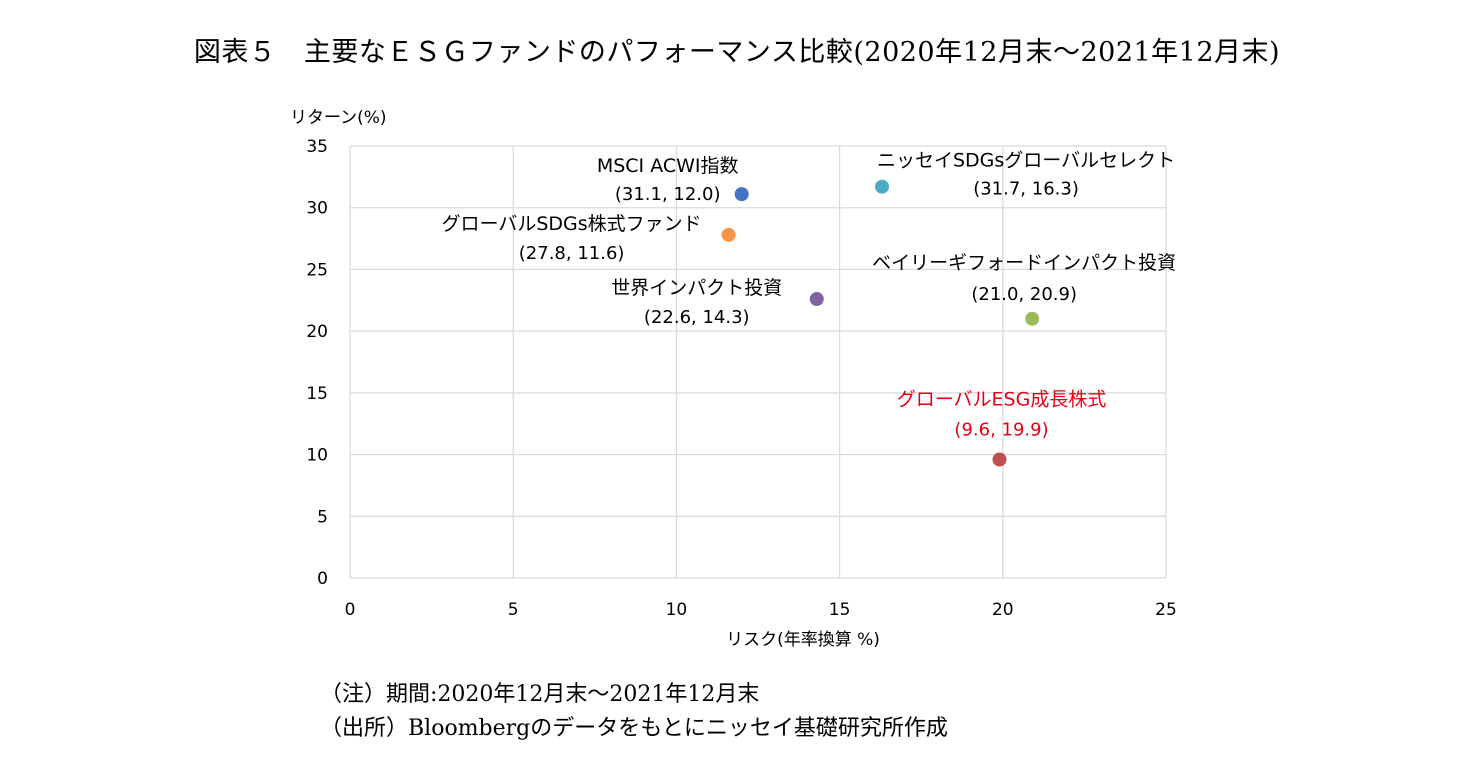 The image size is (1474, 774). I want to click on y-axis-label: リターン(%), so click(338, 118).